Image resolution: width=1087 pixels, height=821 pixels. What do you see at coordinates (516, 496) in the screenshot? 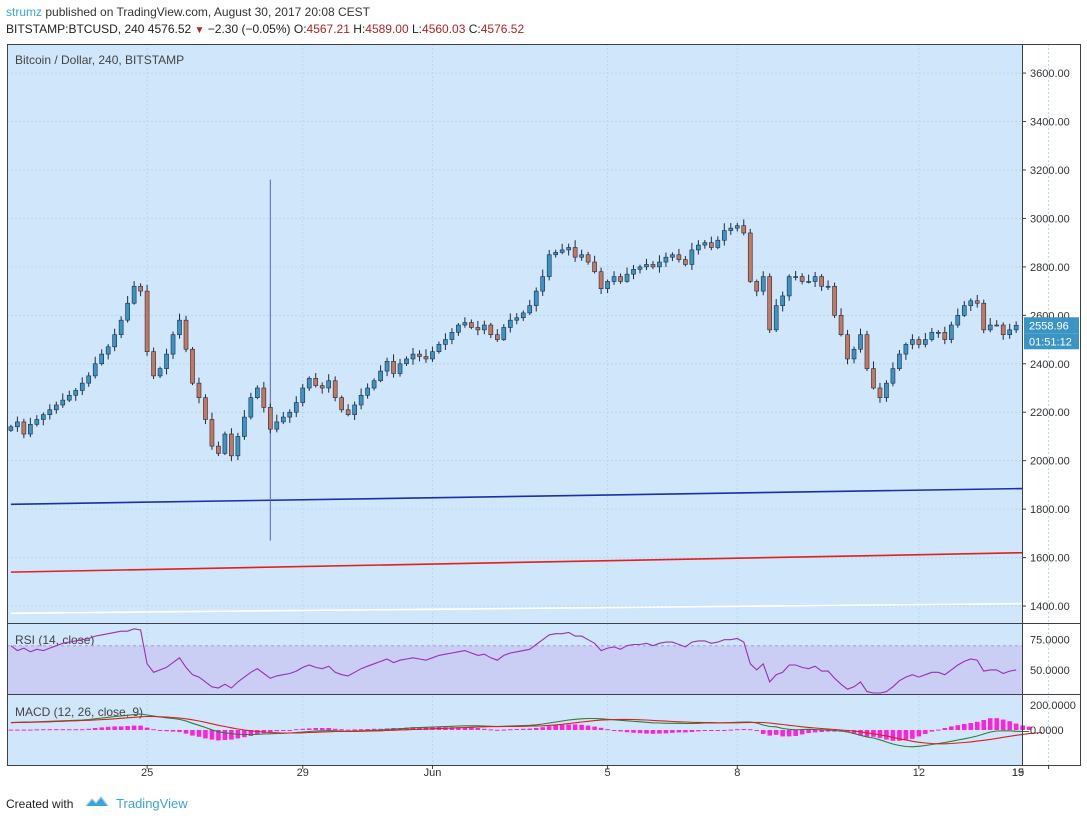
I see `blue-trendline` at bounding box center [516, 496].